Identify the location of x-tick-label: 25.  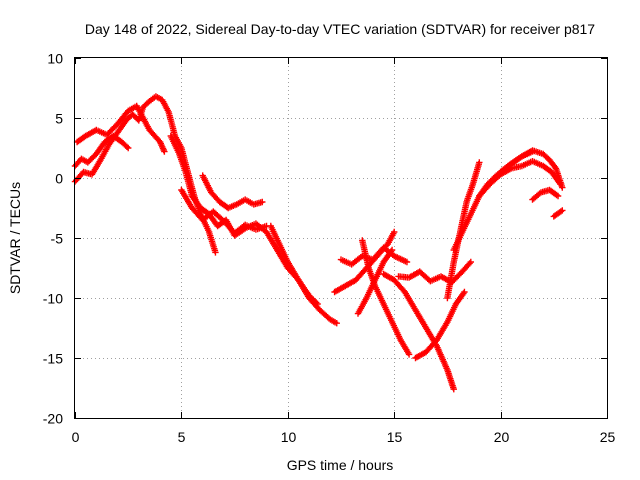
(608, 437).